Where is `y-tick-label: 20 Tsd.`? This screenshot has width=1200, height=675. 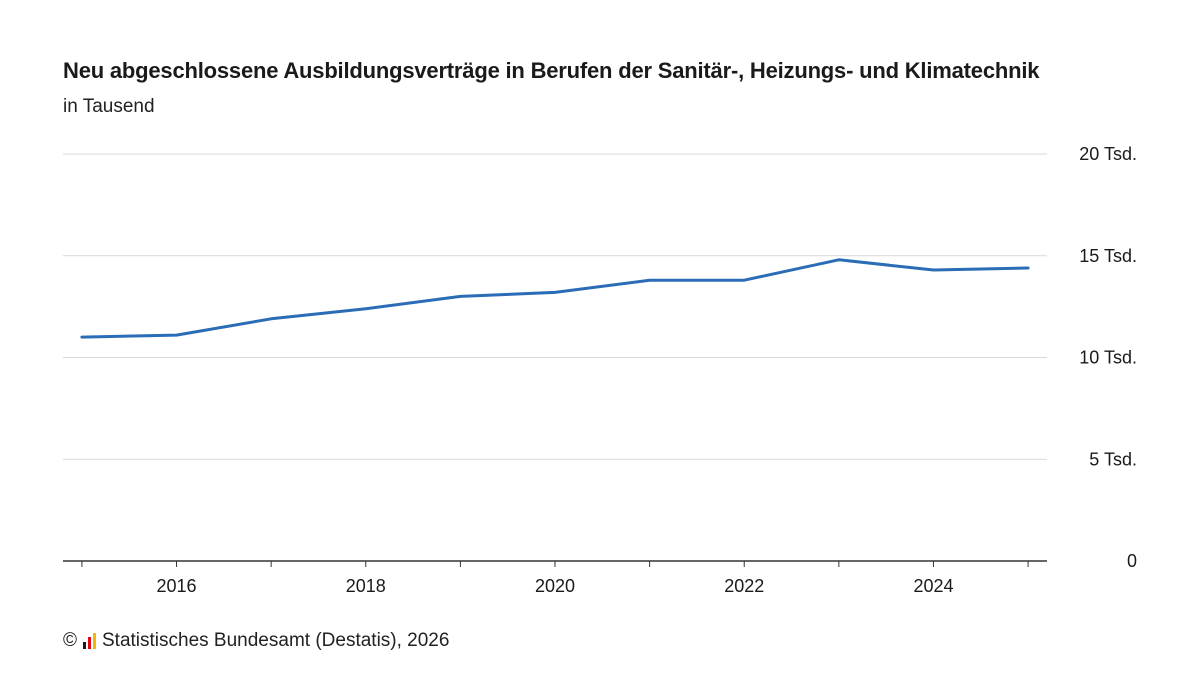 y-tick-label: 20 Tsd. is located at coordinates (1108, 154).